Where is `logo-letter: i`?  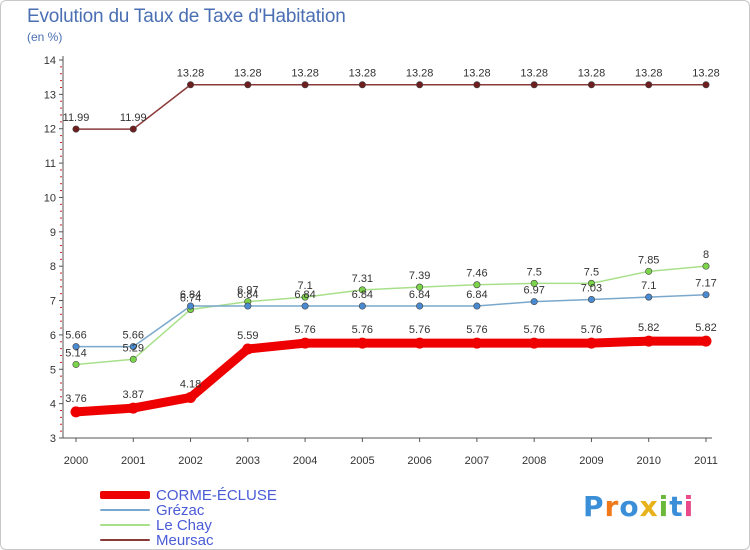
logo-letter: i is located at coordinates (664, 506).